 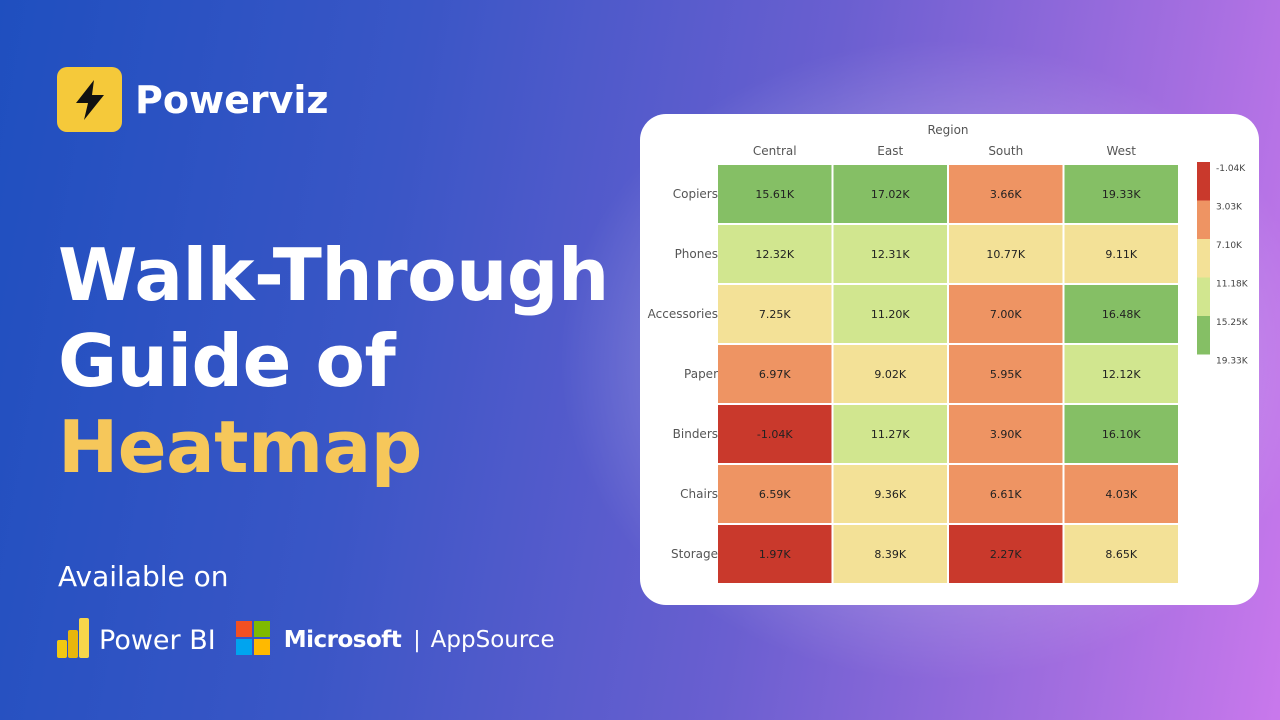 I want to click on cell-value-label: 3.90K, so click(x=1006, y=434).